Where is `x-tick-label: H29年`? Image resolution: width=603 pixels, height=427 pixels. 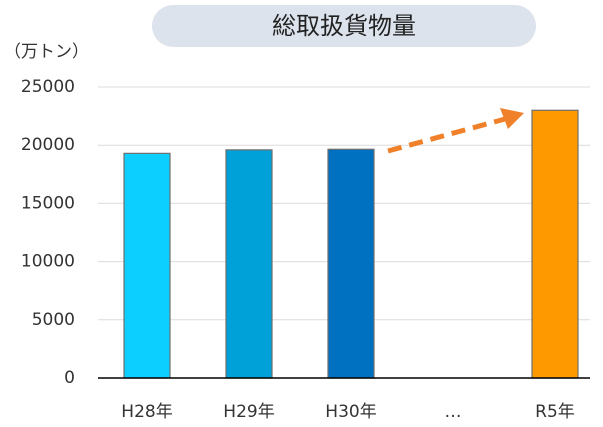
x-tick-label: H29年 is located at coordinates (248, 412).